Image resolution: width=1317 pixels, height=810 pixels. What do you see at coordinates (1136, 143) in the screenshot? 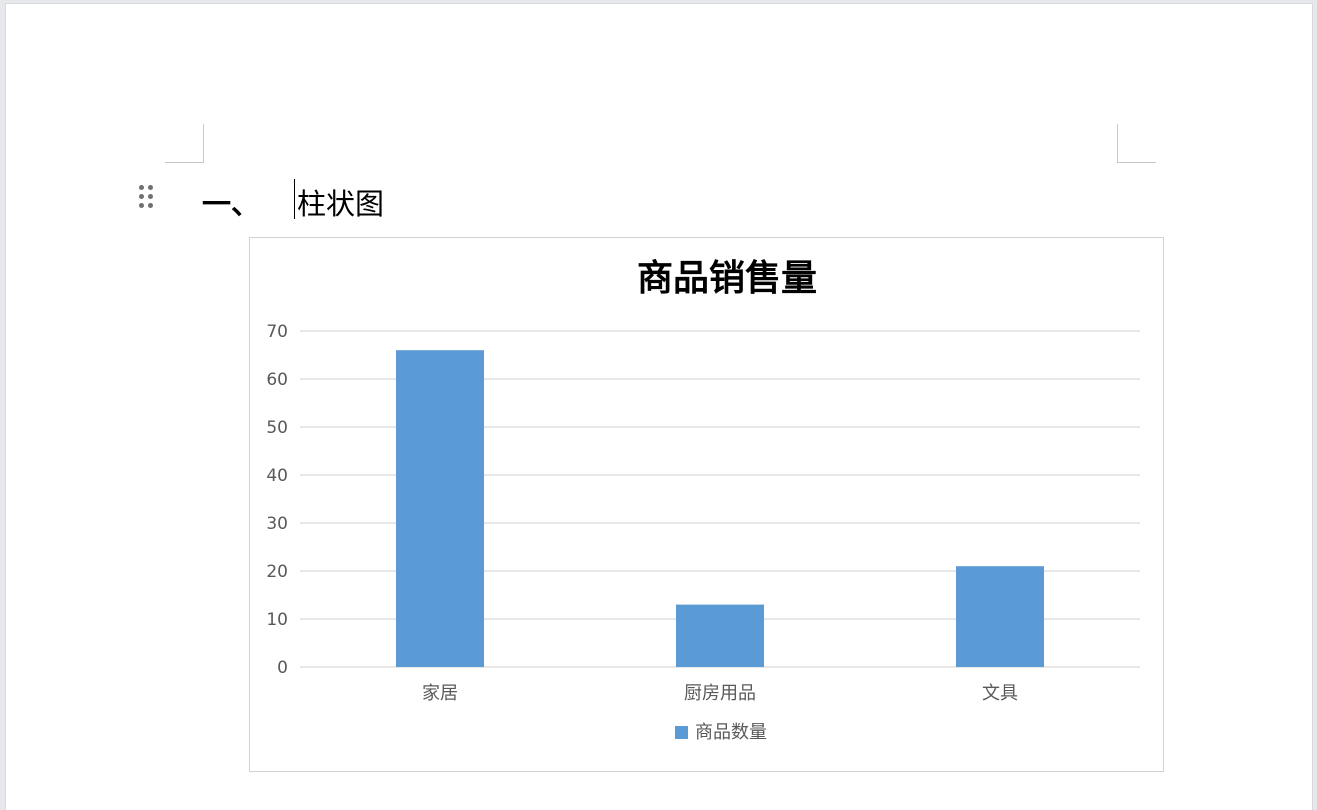
I see `margin-corner-top-right` at bounding box center [1136, 143].